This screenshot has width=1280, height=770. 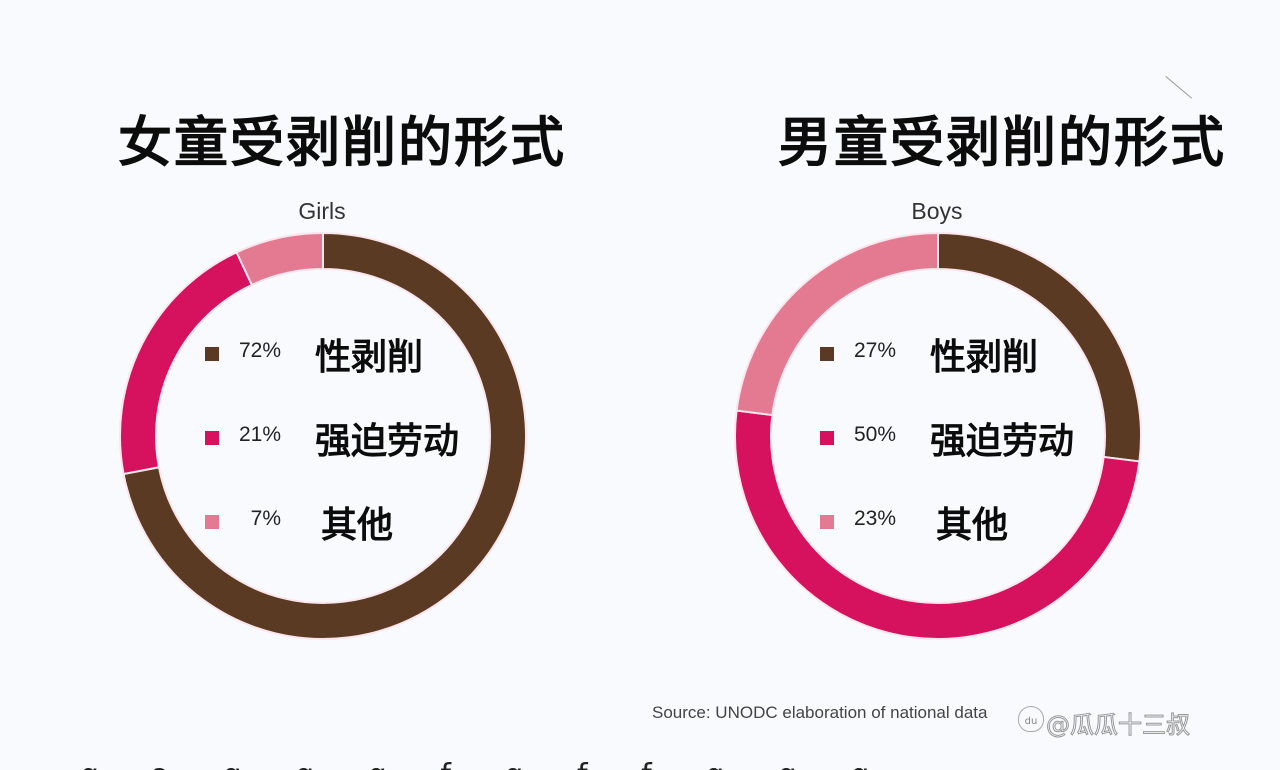 I want to click on legend-percent: 21%, so click(x=259, y=434).